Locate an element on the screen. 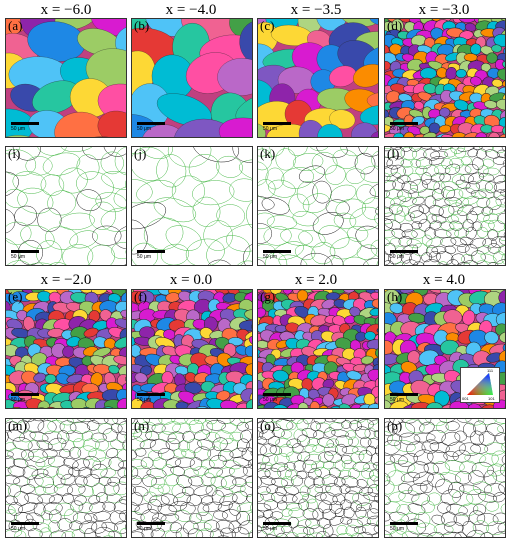  ipf-map-c: (c) 50 μm is located at coordinates (318, 78).